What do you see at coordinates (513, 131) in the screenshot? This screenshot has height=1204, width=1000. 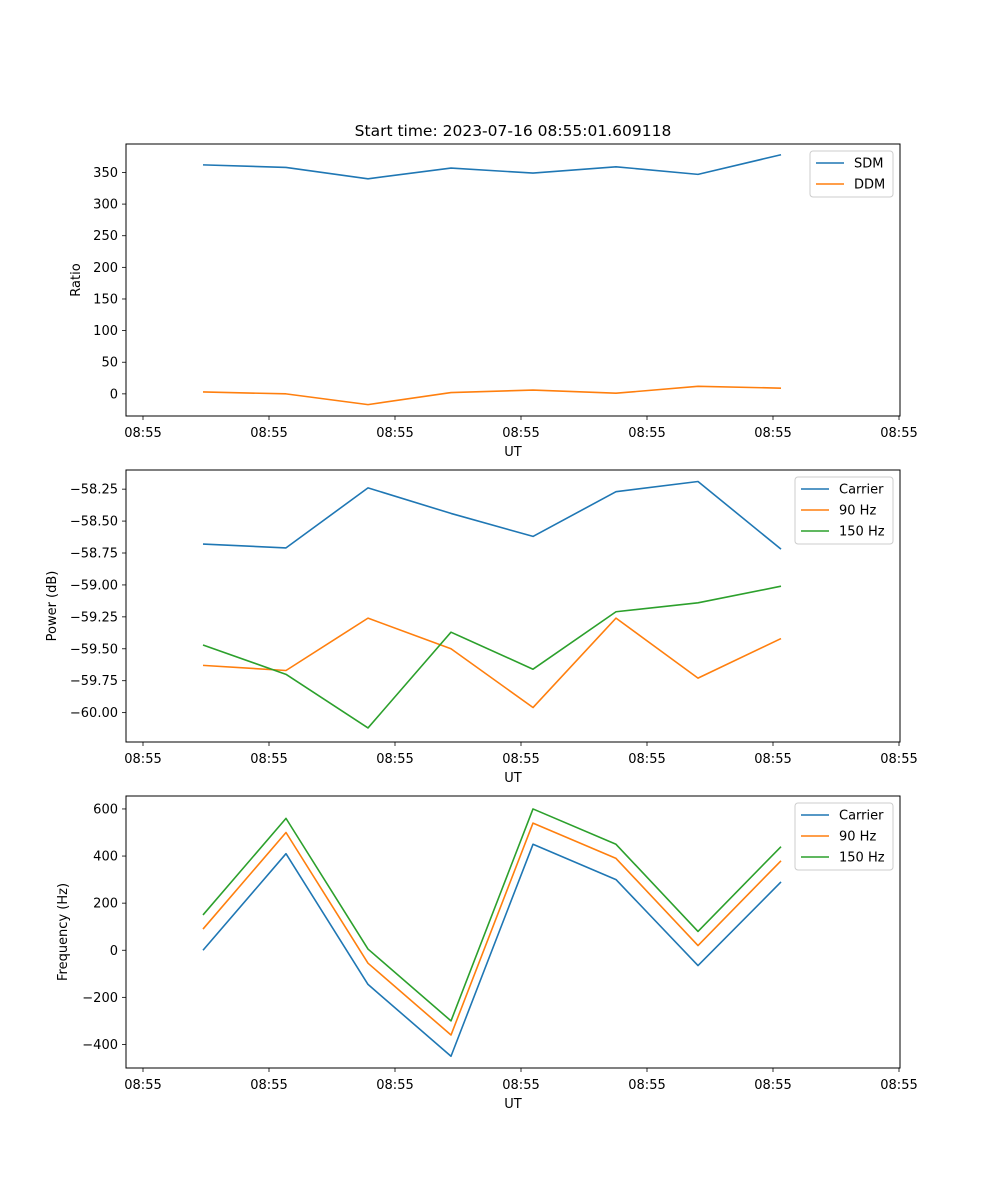 I see `chart-title: Start time: 2023-07-16 08:55:01.609118` at bounding box center [513, 131].